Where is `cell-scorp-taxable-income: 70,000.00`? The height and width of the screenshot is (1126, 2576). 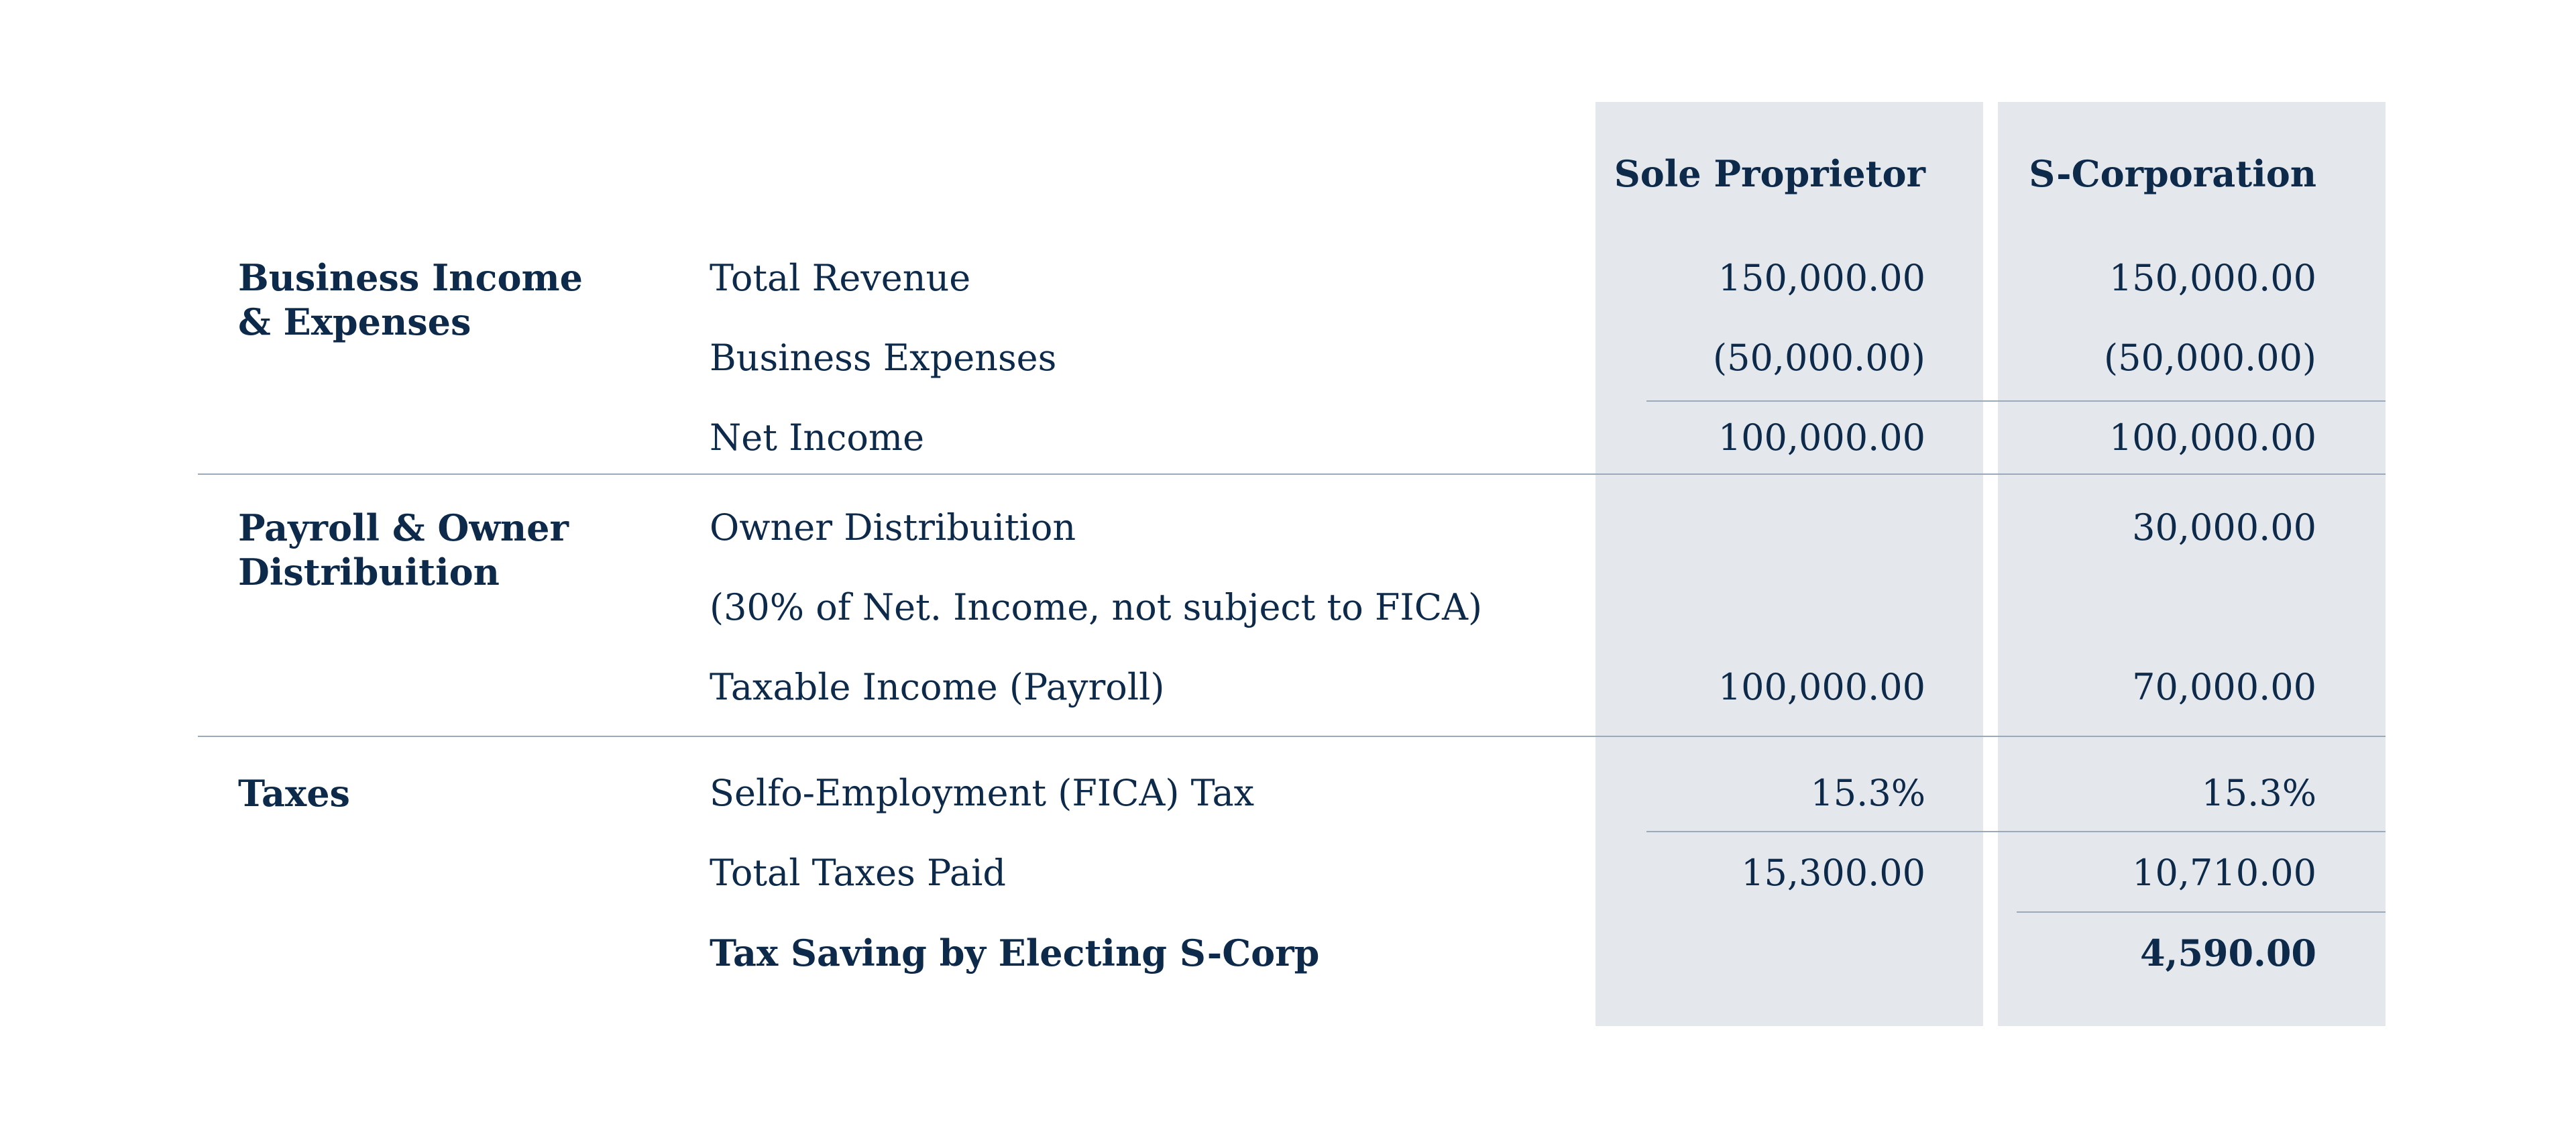
cell-scorp-taxable-income: 70,000.00 is located at coordinates (2224, 687).